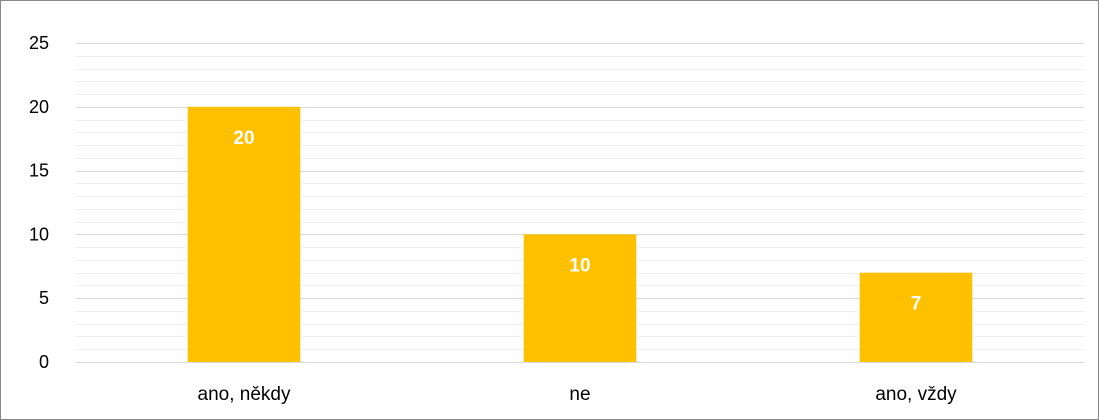 This screenshot has width=1099, height=420. I want to click on y-axis: 0 5 10 15 20 25, so click(39, 202).